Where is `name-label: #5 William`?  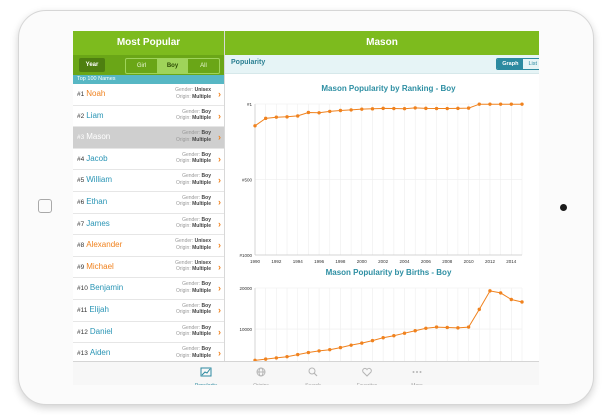 name-label: #5 William is located at coordinates (94, 179).